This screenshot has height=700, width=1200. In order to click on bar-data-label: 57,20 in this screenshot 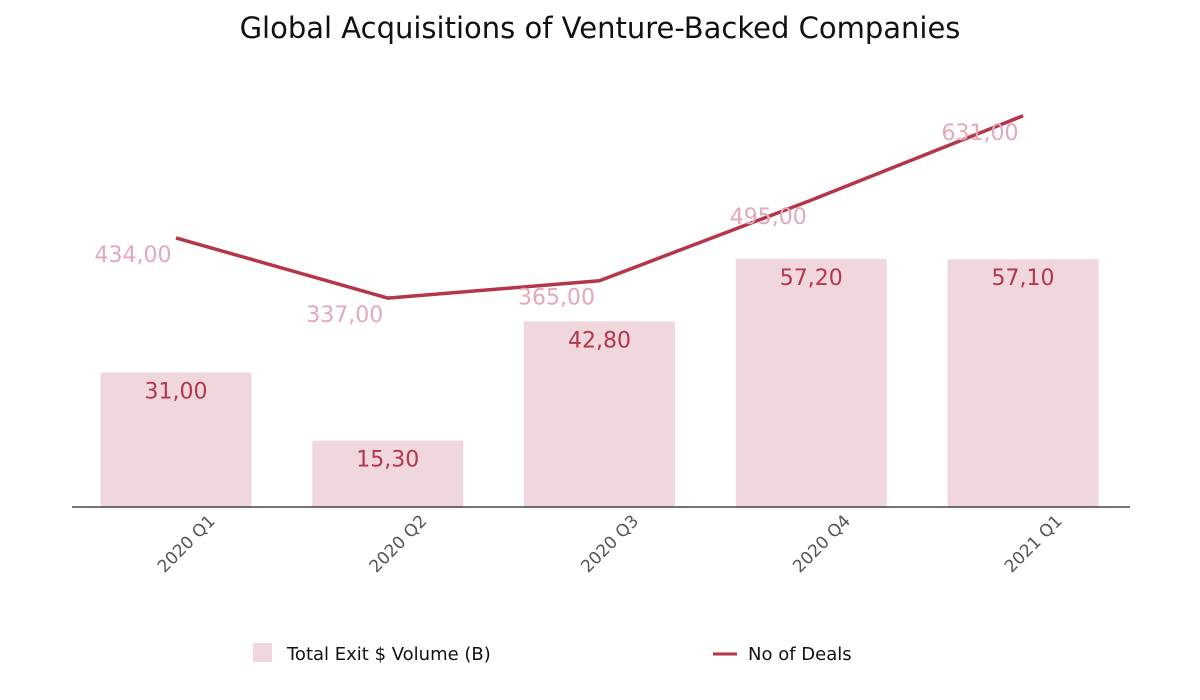, I will do `click(811, 278)`.